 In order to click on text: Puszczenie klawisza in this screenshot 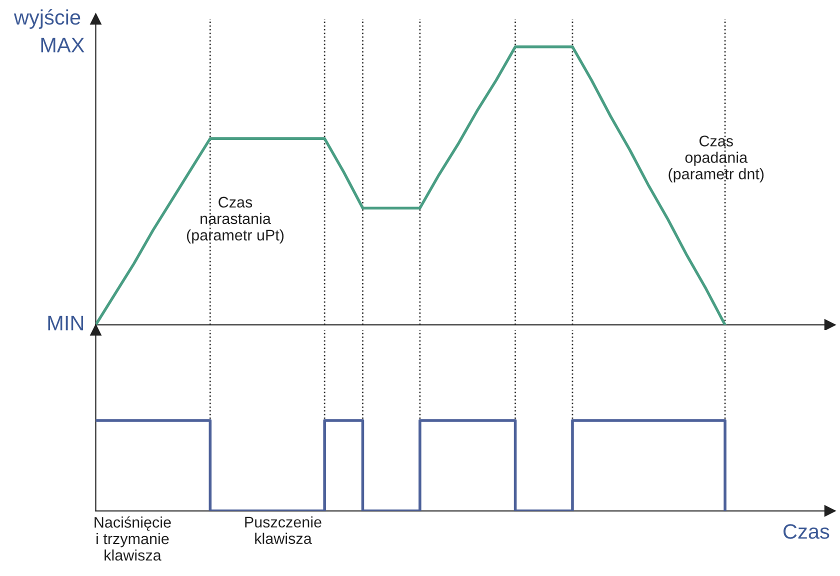, I will do `click(283, 530)`.